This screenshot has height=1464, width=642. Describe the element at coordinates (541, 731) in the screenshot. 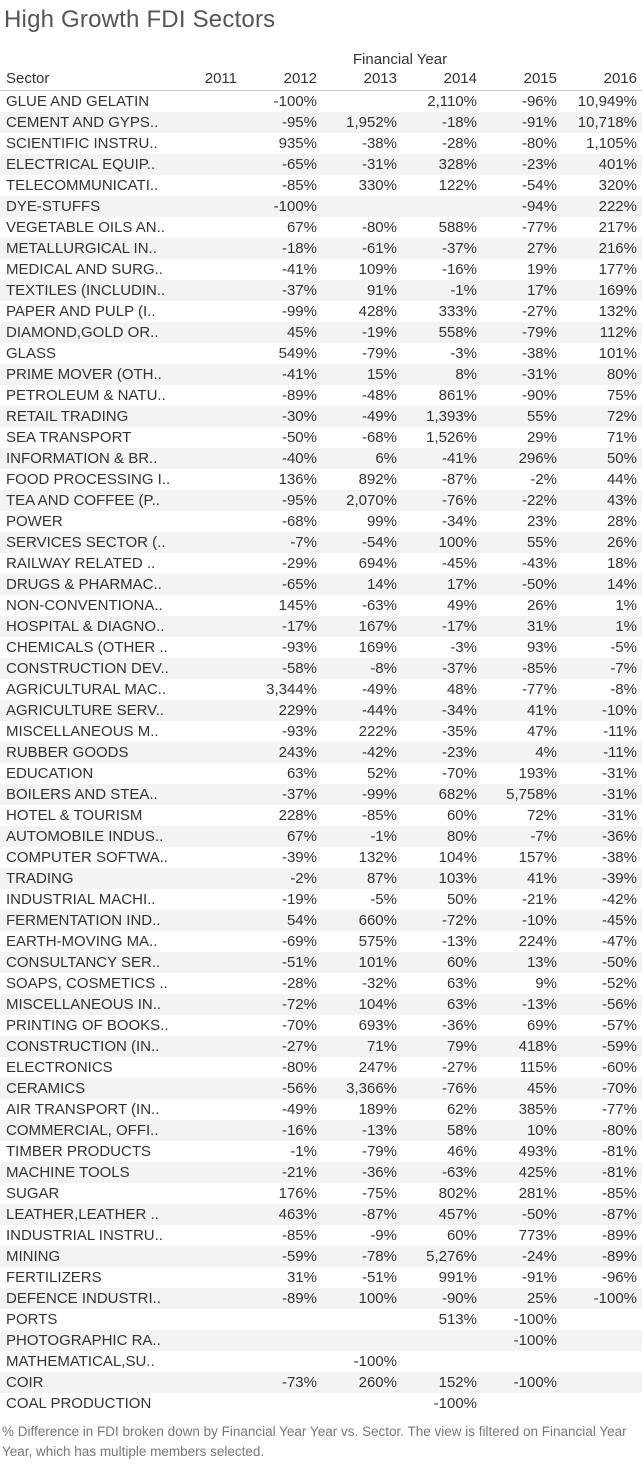

I see `value-cell: 47%` at that location.